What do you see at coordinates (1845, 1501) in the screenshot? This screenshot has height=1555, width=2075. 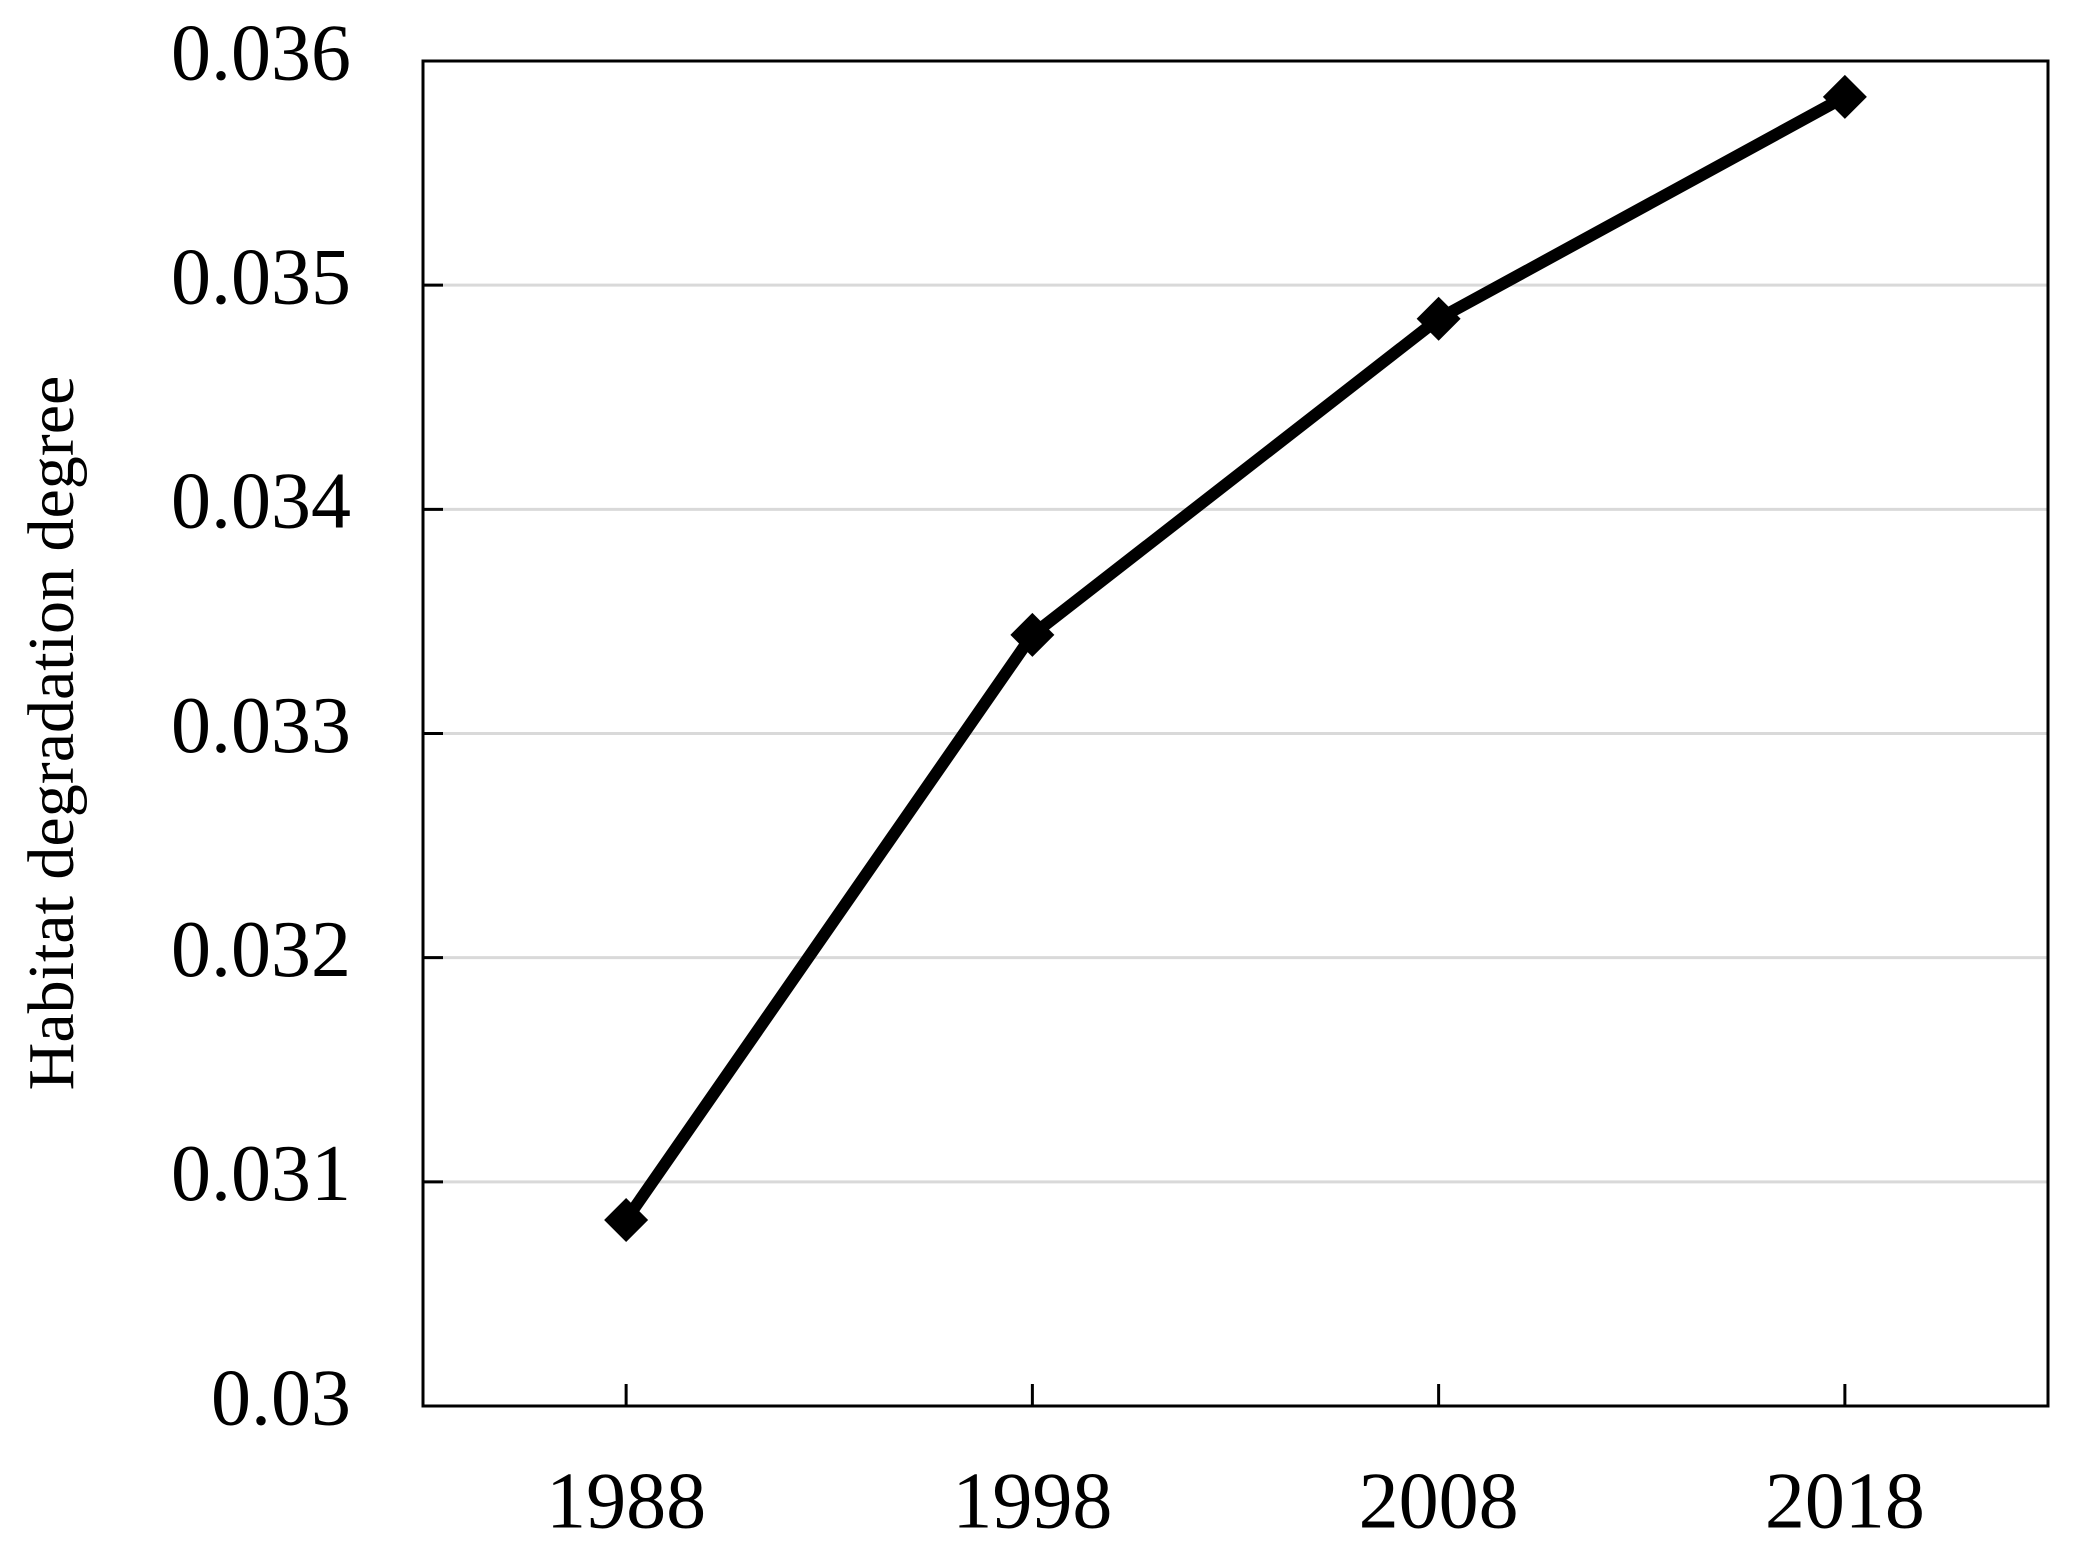 I see `x-tick-label: 2018` at bounding box center [1845, 1501].